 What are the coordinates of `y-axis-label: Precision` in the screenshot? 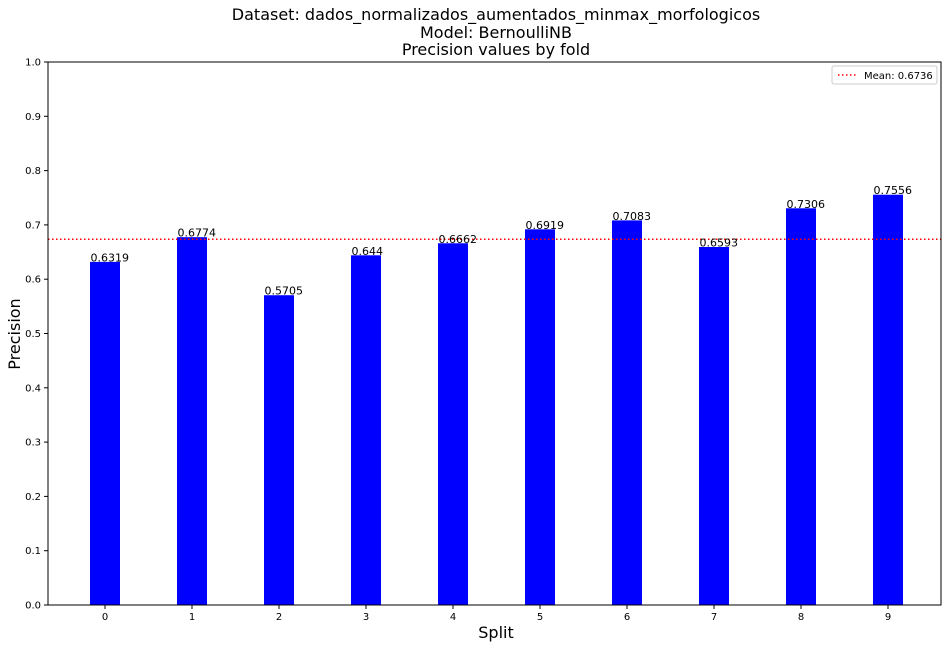 It's located at (14, 333).